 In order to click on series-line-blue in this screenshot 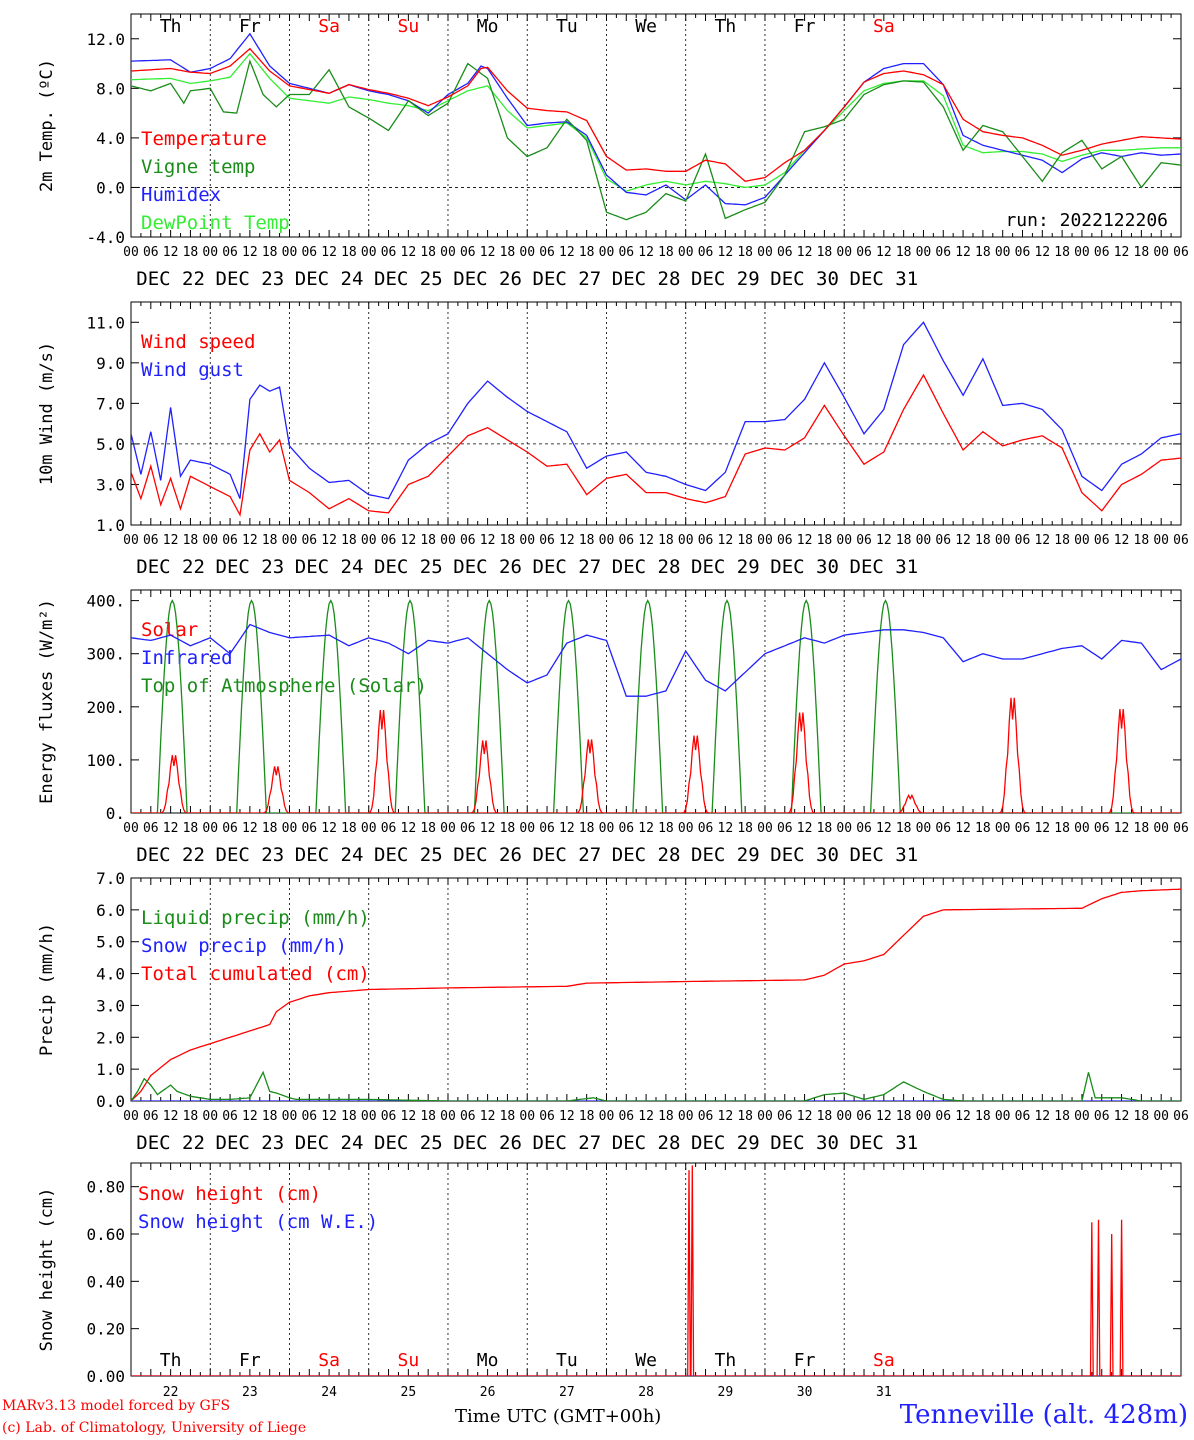, I will do `click(656, 410)`.